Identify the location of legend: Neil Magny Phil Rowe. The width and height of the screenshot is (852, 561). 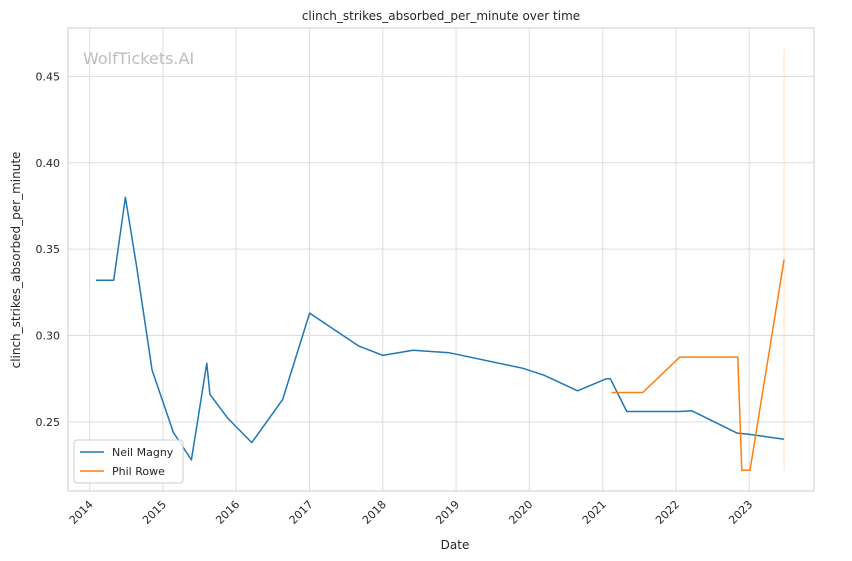
(128, 461).